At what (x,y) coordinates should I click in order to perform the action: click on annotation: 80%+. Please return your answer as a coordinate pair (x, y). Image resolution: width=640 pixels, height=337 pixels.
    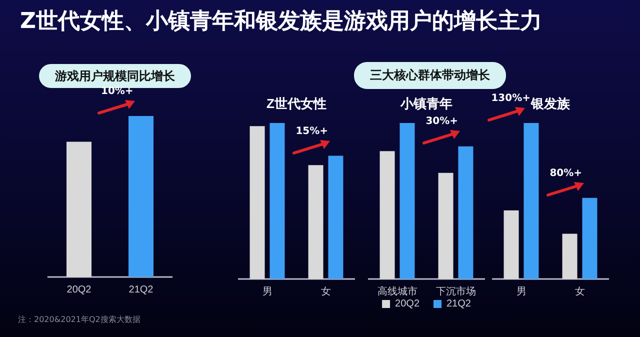
    Looking at the image, I should click on (566, 173).